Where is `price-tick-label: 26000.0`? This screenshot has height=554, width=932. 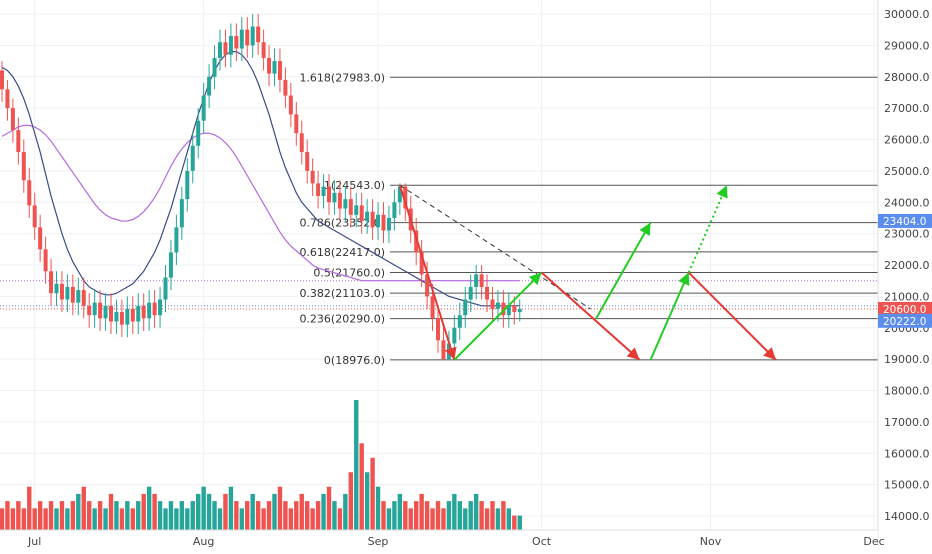 price-tick-label: 26000.0 is located at coordinates (907, 140).